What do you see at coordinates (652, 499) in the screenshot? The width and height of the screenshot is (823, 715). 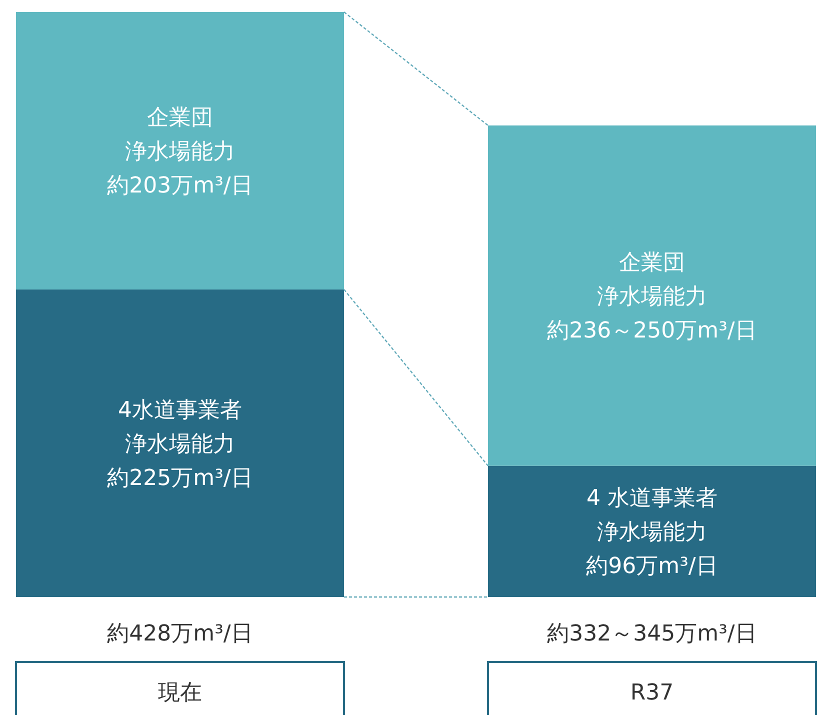 I see `annotation: 4 水道事業者` at bounding box center [652, 499].